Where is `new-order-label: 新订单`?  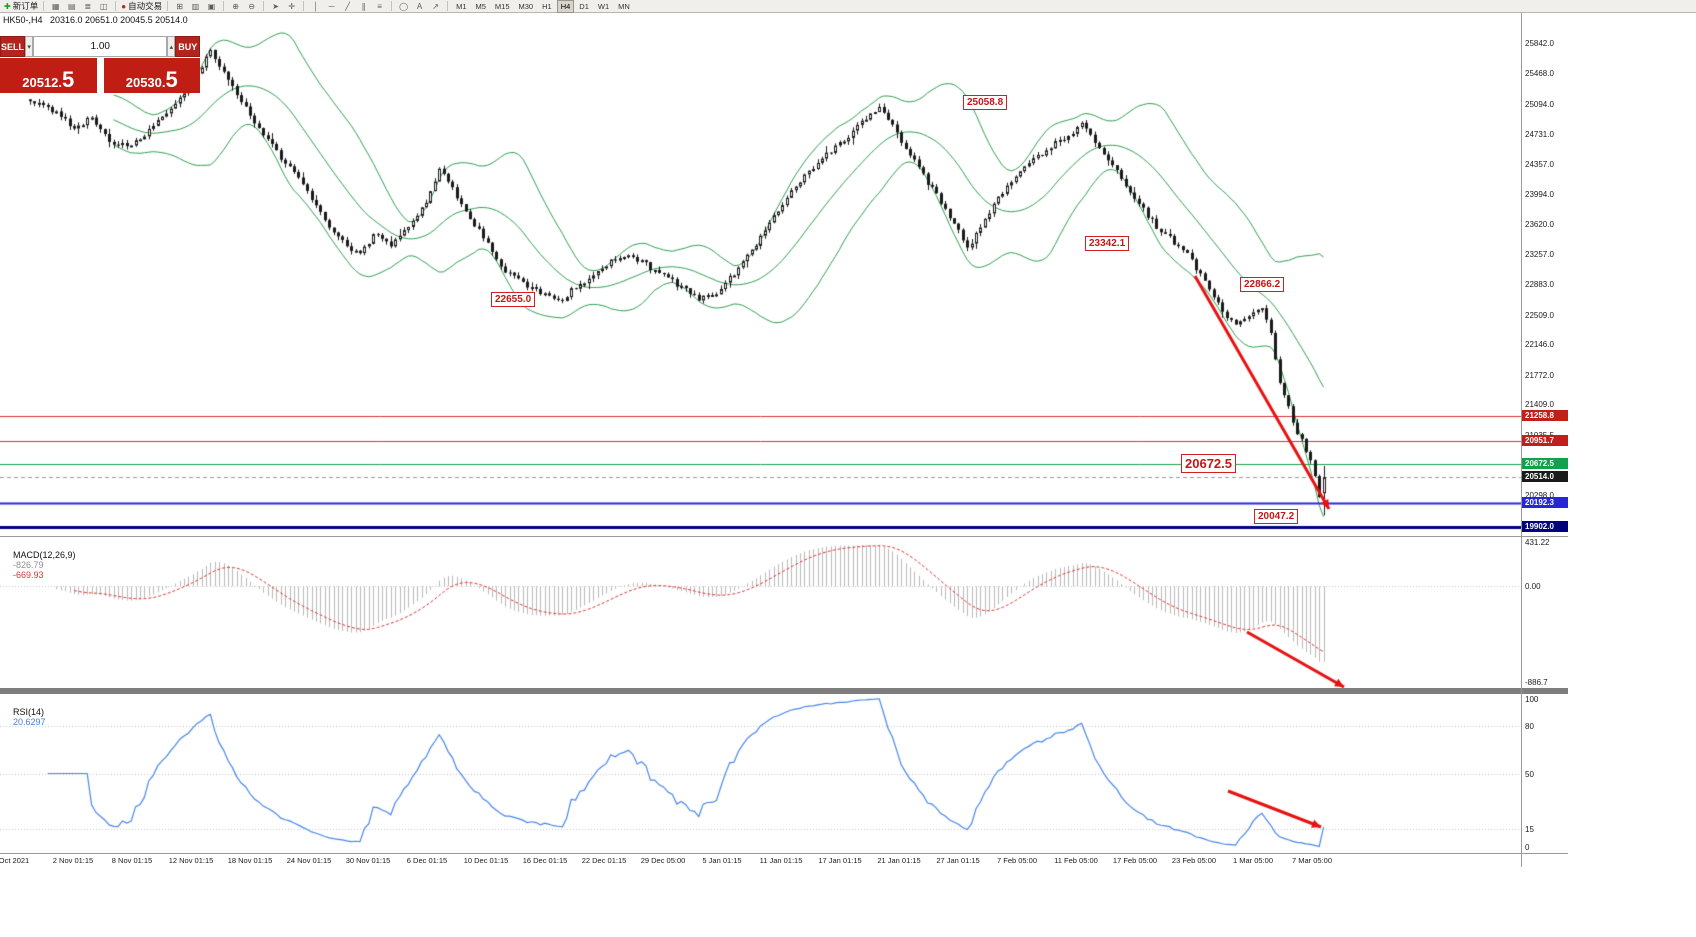
new-order-label: 新订单 is located at coordinates (25, 6).